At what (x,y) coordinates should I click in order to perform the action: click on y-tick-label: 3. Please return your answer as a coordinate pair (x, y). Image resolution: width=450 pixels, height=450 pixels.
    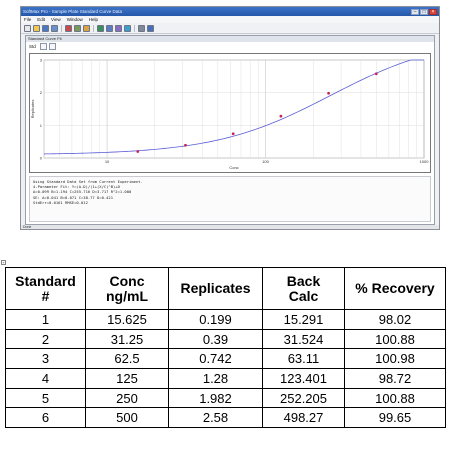
    Looking at the image, I should click on (41, 60).